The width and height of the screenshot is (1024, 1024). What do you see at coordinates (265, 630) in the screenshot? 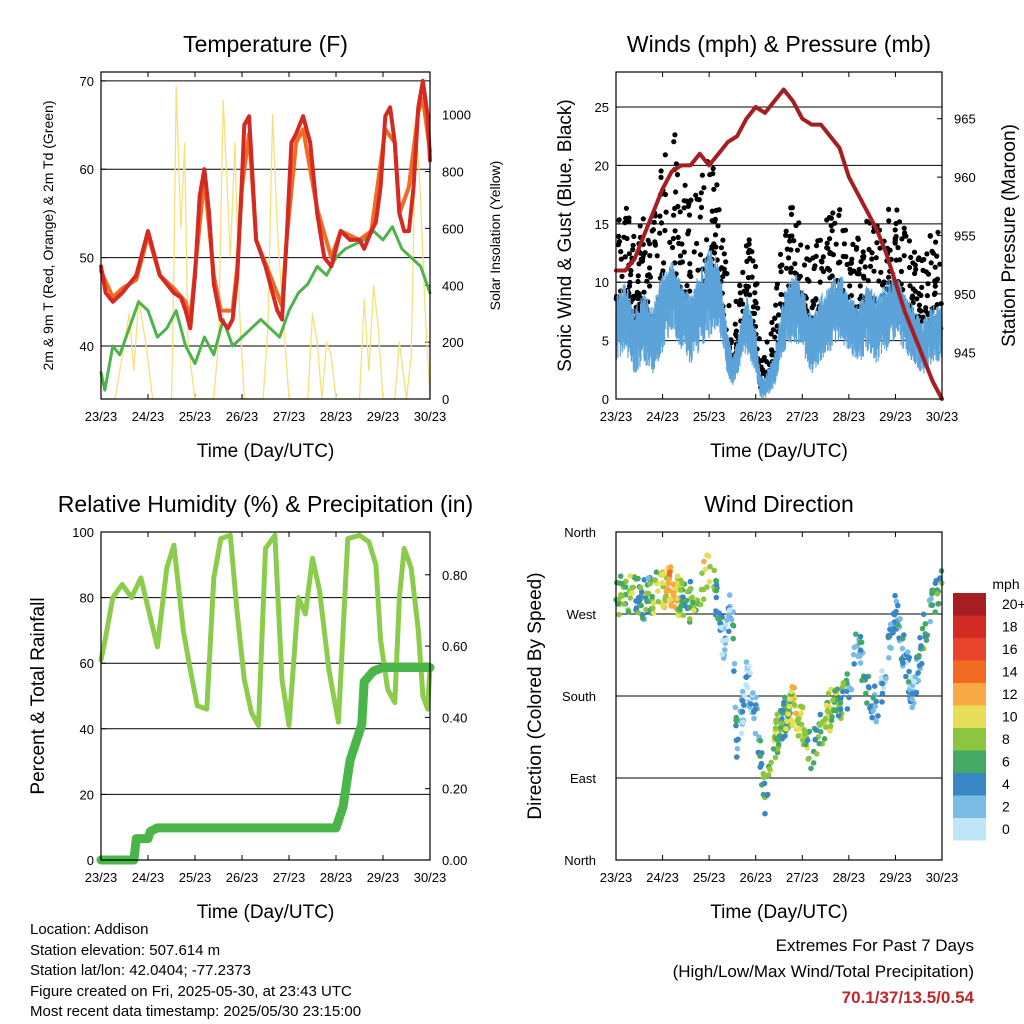
I see `humidity-line` at bounding box center [265, 630].